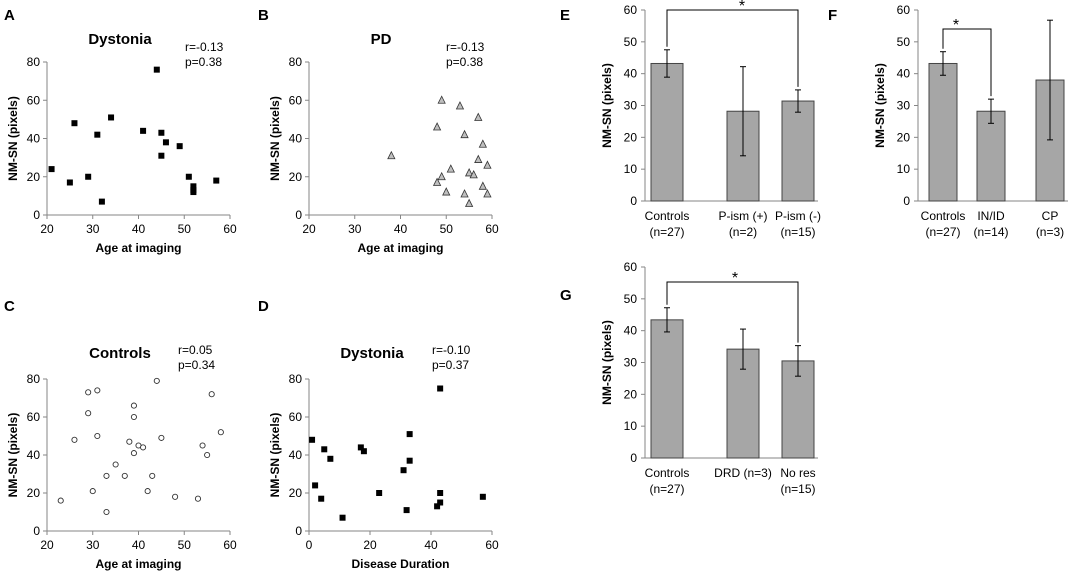  Describe the element at coordinates (631, 169) in the screenshot. I see `panel-e-ytick-label: 10` at that location.